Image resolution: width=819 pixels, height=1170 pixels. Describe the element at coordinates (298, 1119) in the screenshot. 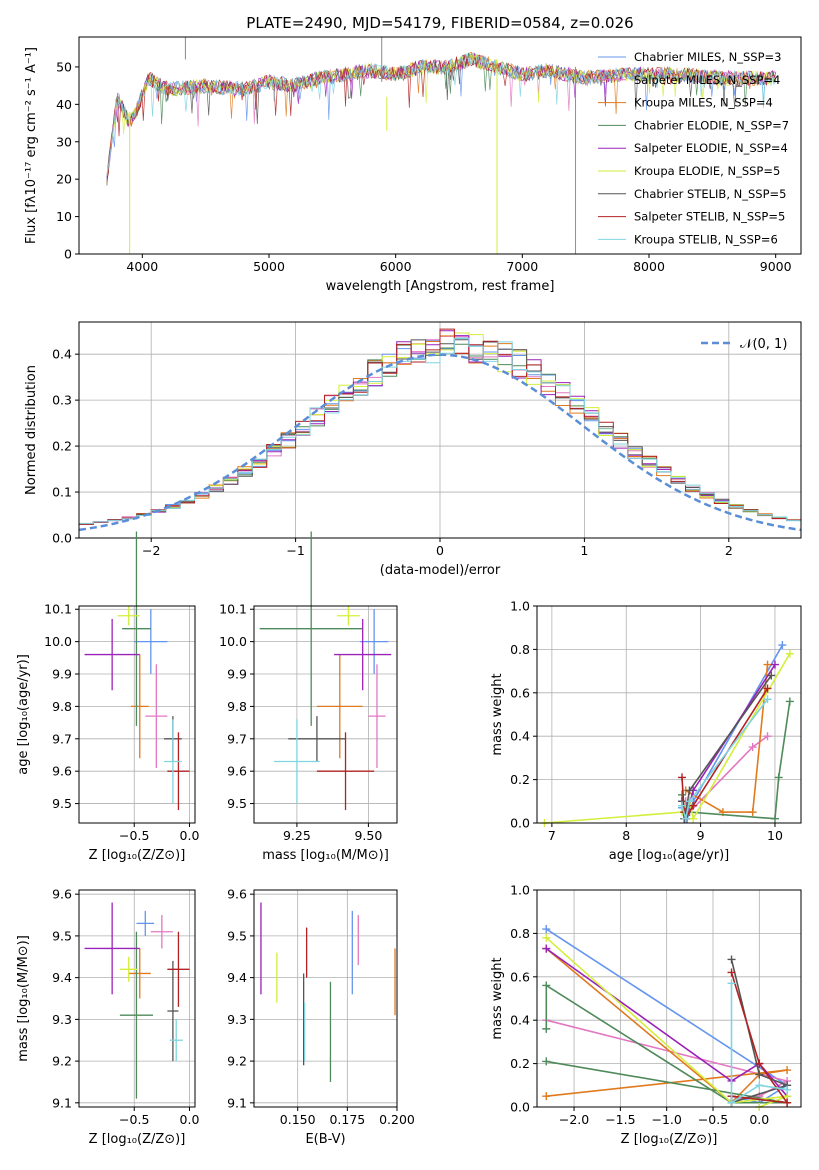

I see `p7-xtick-label: 0.150` at that location.